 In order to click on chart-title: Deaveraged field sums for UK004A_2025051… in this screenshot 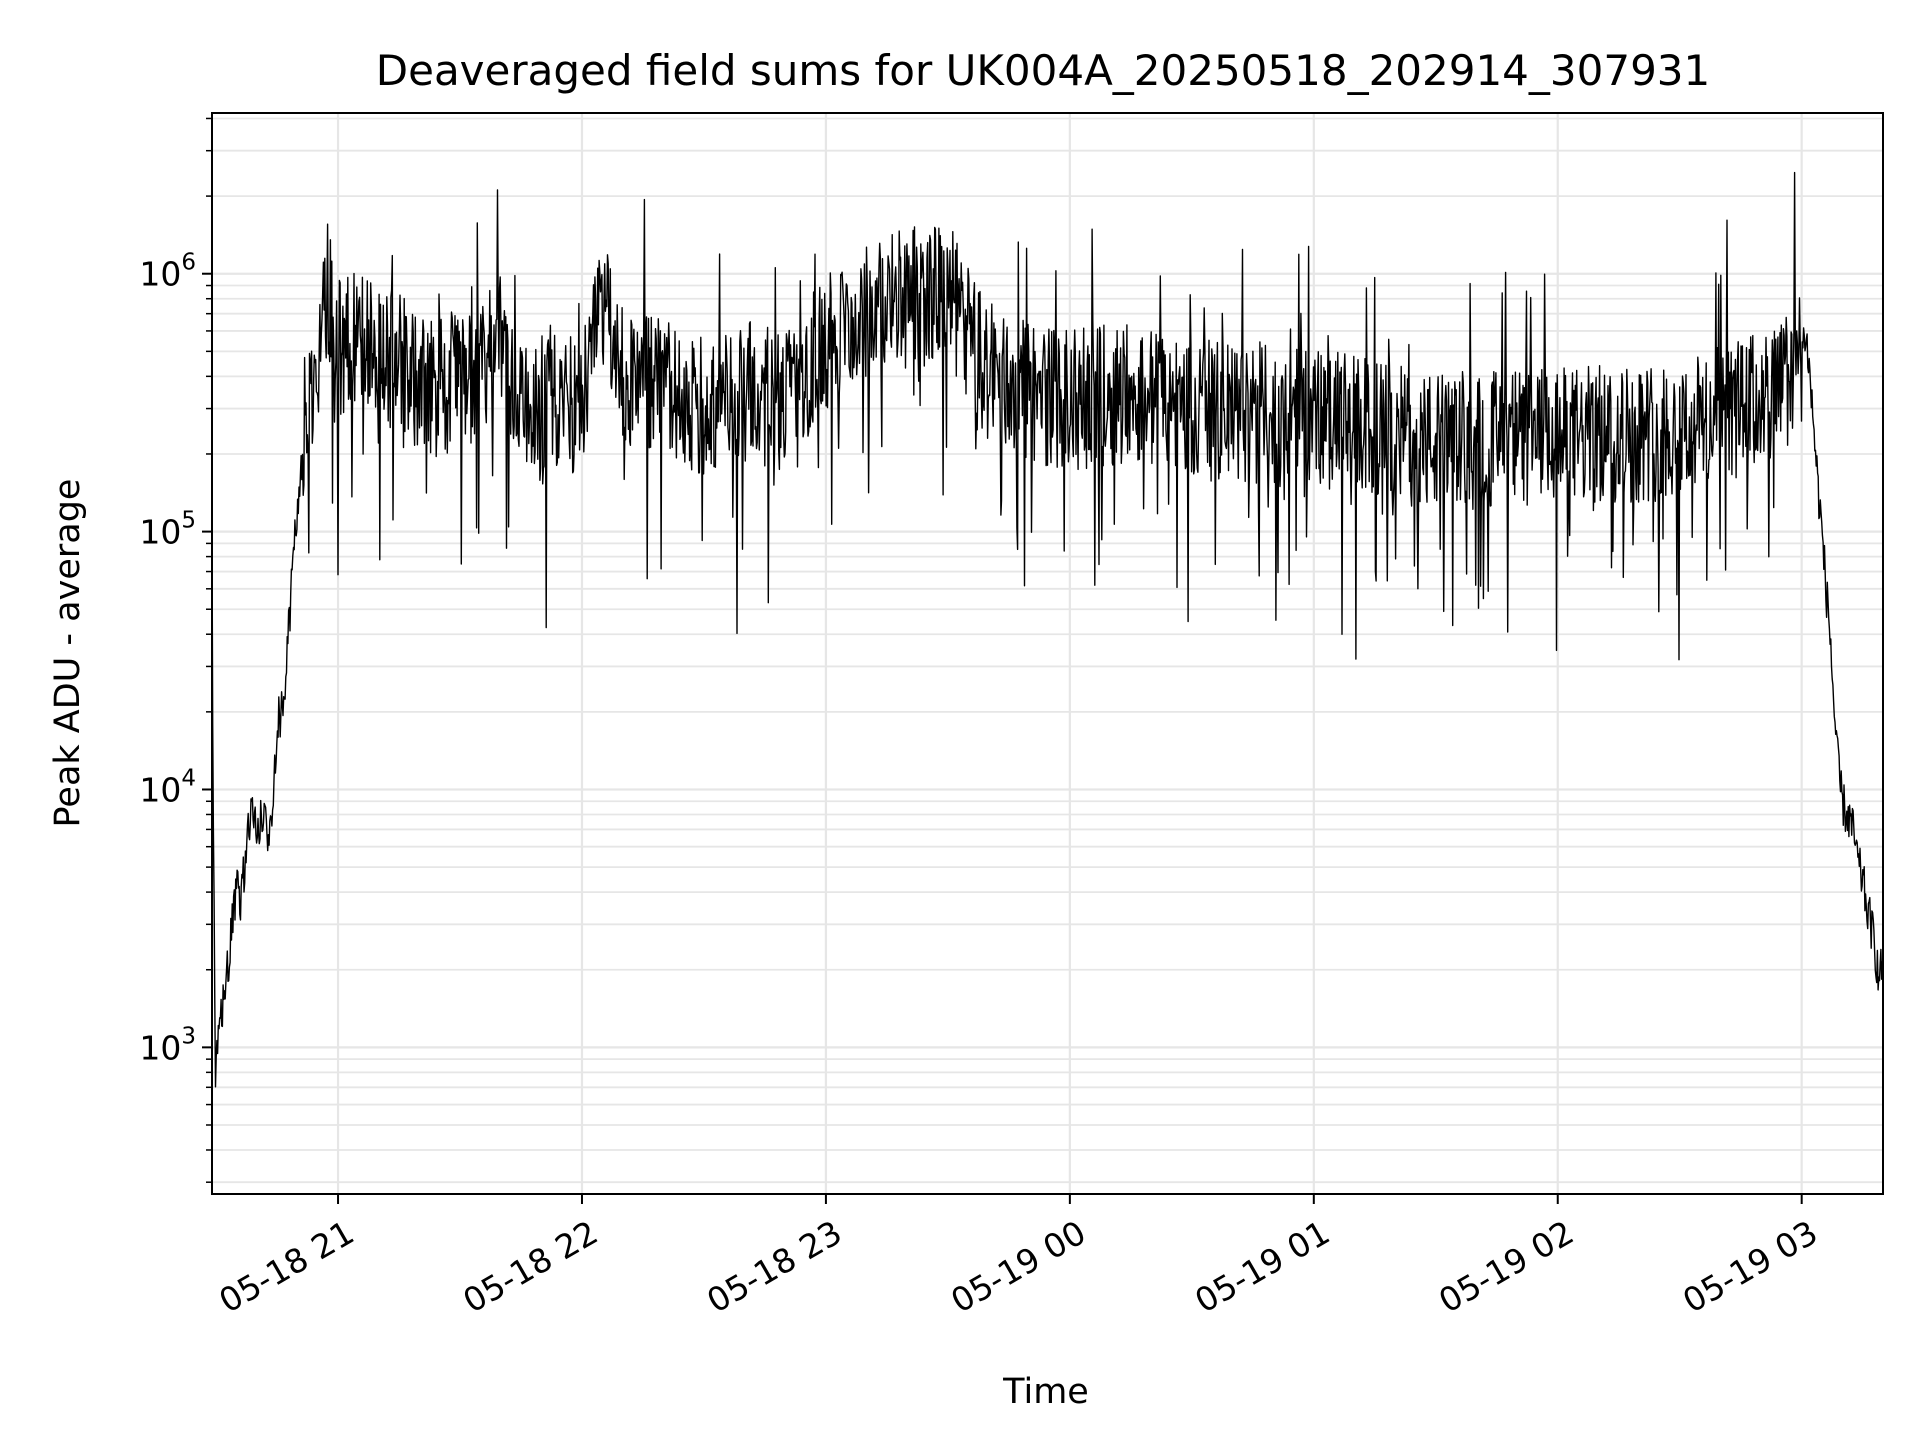, I will do `click(1043, 70)`.